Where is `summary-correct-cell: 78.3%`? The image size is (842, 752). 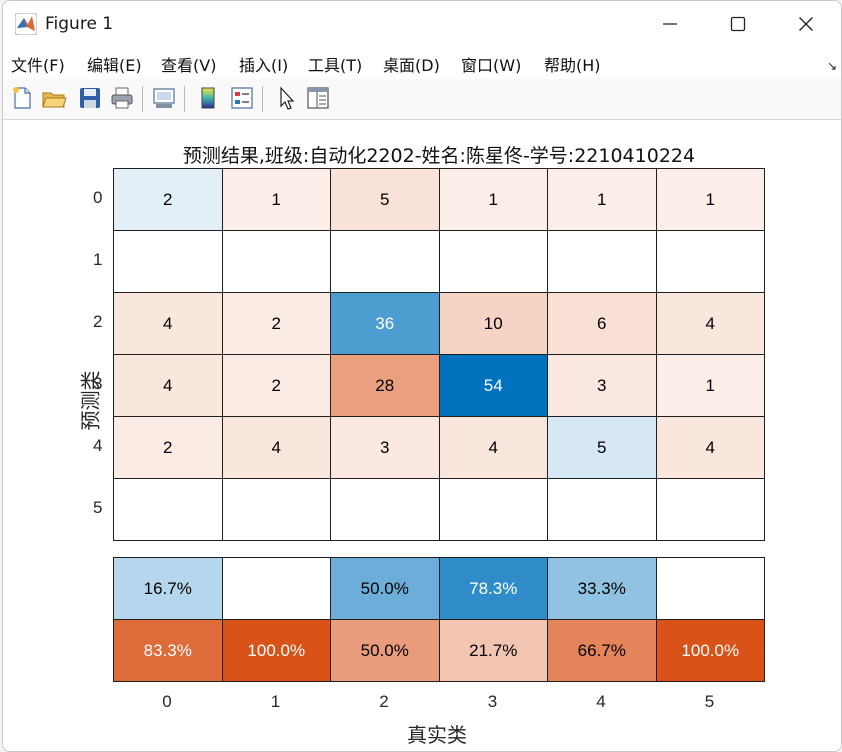
summary-correct-cell: 78.3% is located at coordinates (493, 588).